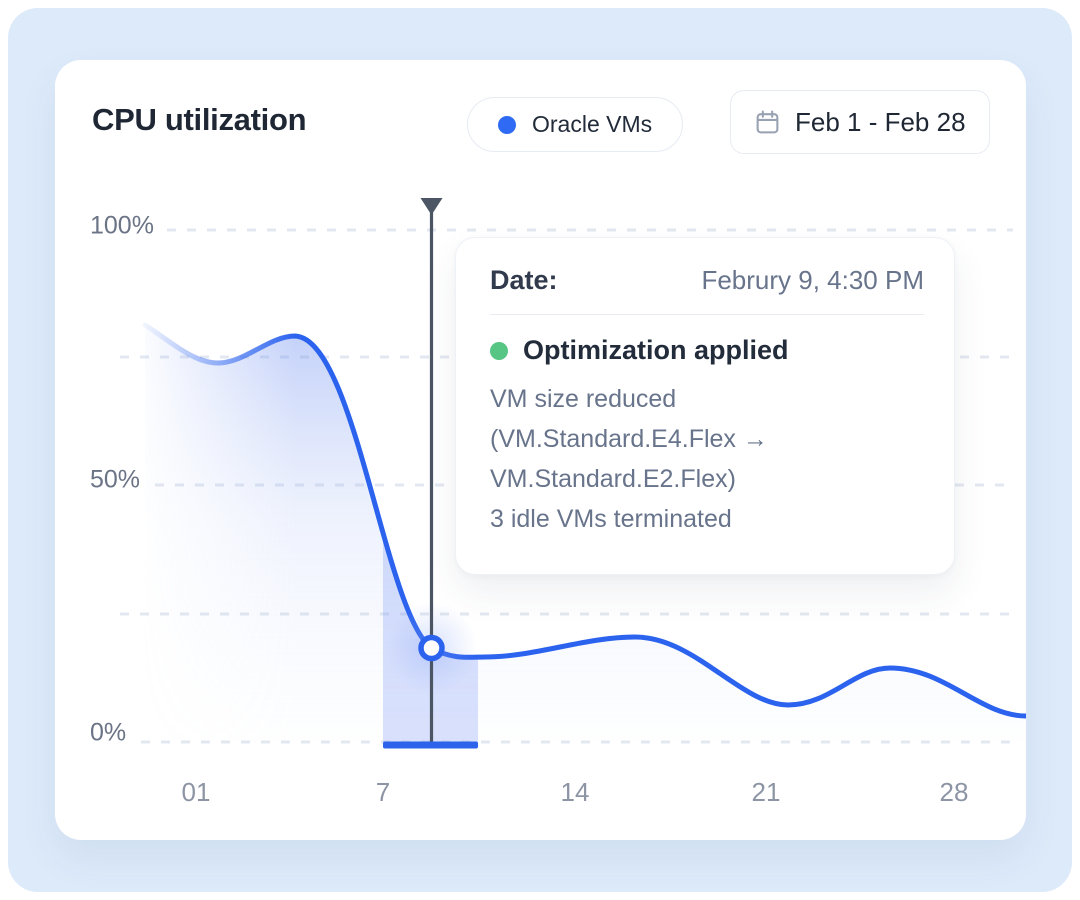 The height and width of the screenshot is (900, 1080). What do you see at coordinates (767, 122) in the screenshot?
I see `calendar-icon` at bounding box center [767, 122].